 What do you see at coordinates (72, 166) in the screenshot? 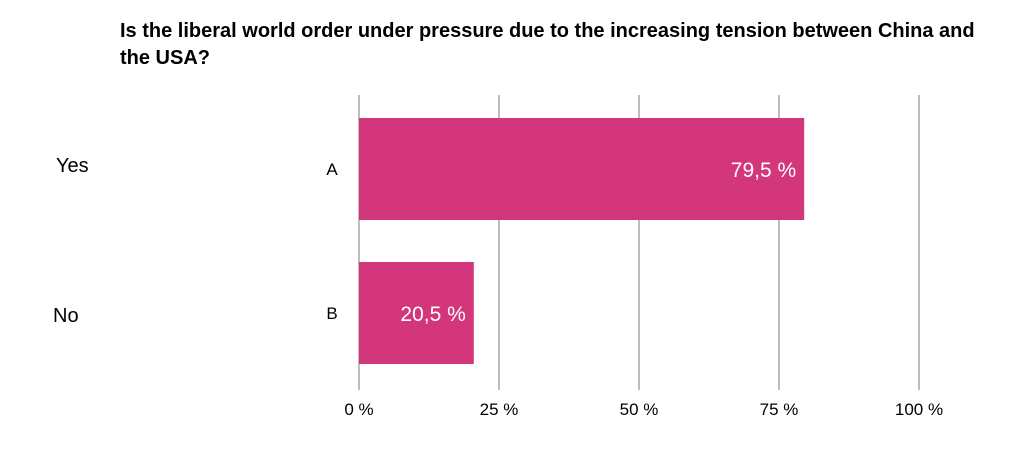
I see `answer-label-yes: Yes` at bounding box center [72, 166].